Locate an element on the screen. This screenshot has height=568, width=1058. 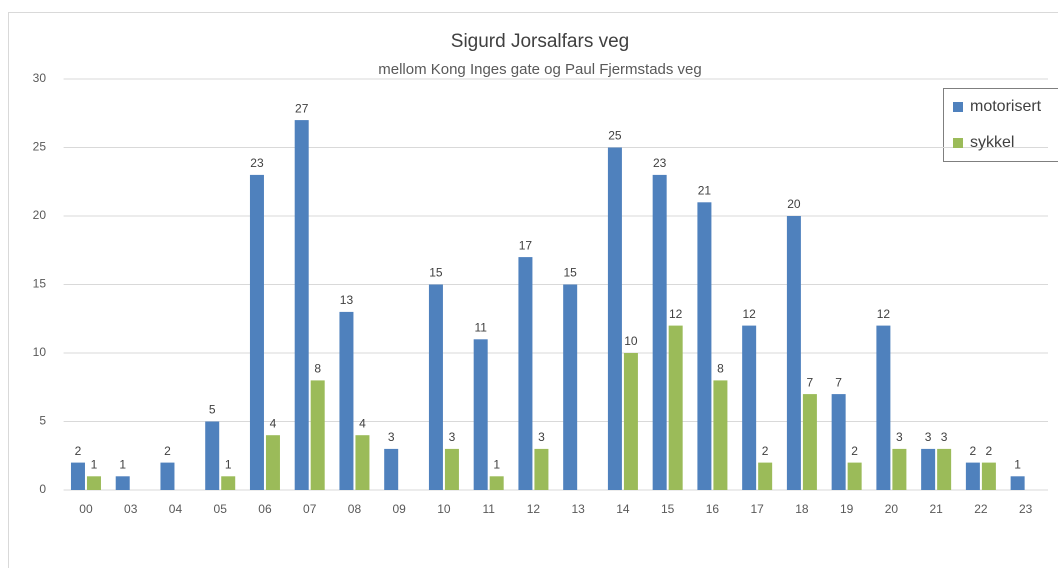
y-tick-label: 25 is located at coordinates (40, 147).